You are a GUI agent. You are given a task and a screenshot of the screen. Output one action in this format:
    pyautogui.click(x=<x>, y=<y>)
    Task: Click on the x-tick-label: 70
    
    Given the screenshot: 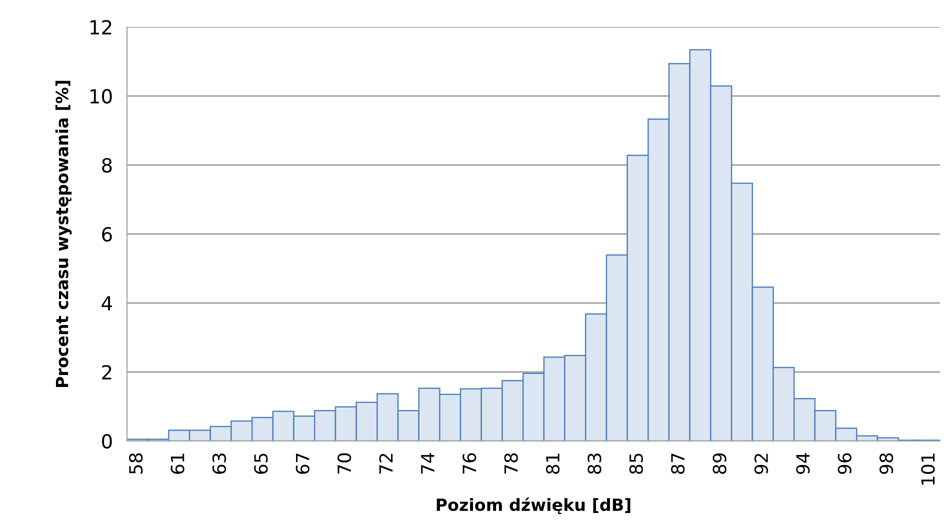 What is the action you would take?
    pyautogui.click(x=344, y=463)
    